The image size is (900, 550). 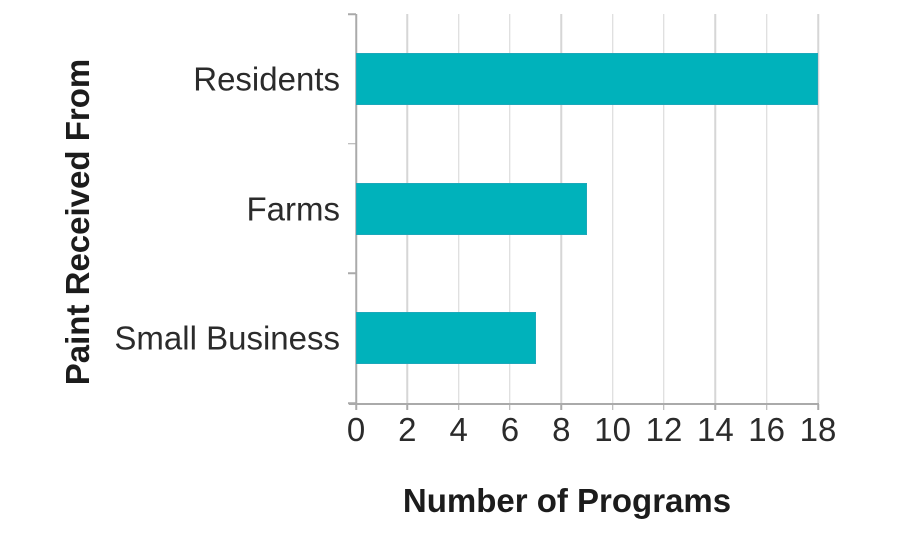 What do you see at coordinates (567, 500) in the screenshot?
I see `x-axis-title: Number of Programs` at bounding box center [567, 500].